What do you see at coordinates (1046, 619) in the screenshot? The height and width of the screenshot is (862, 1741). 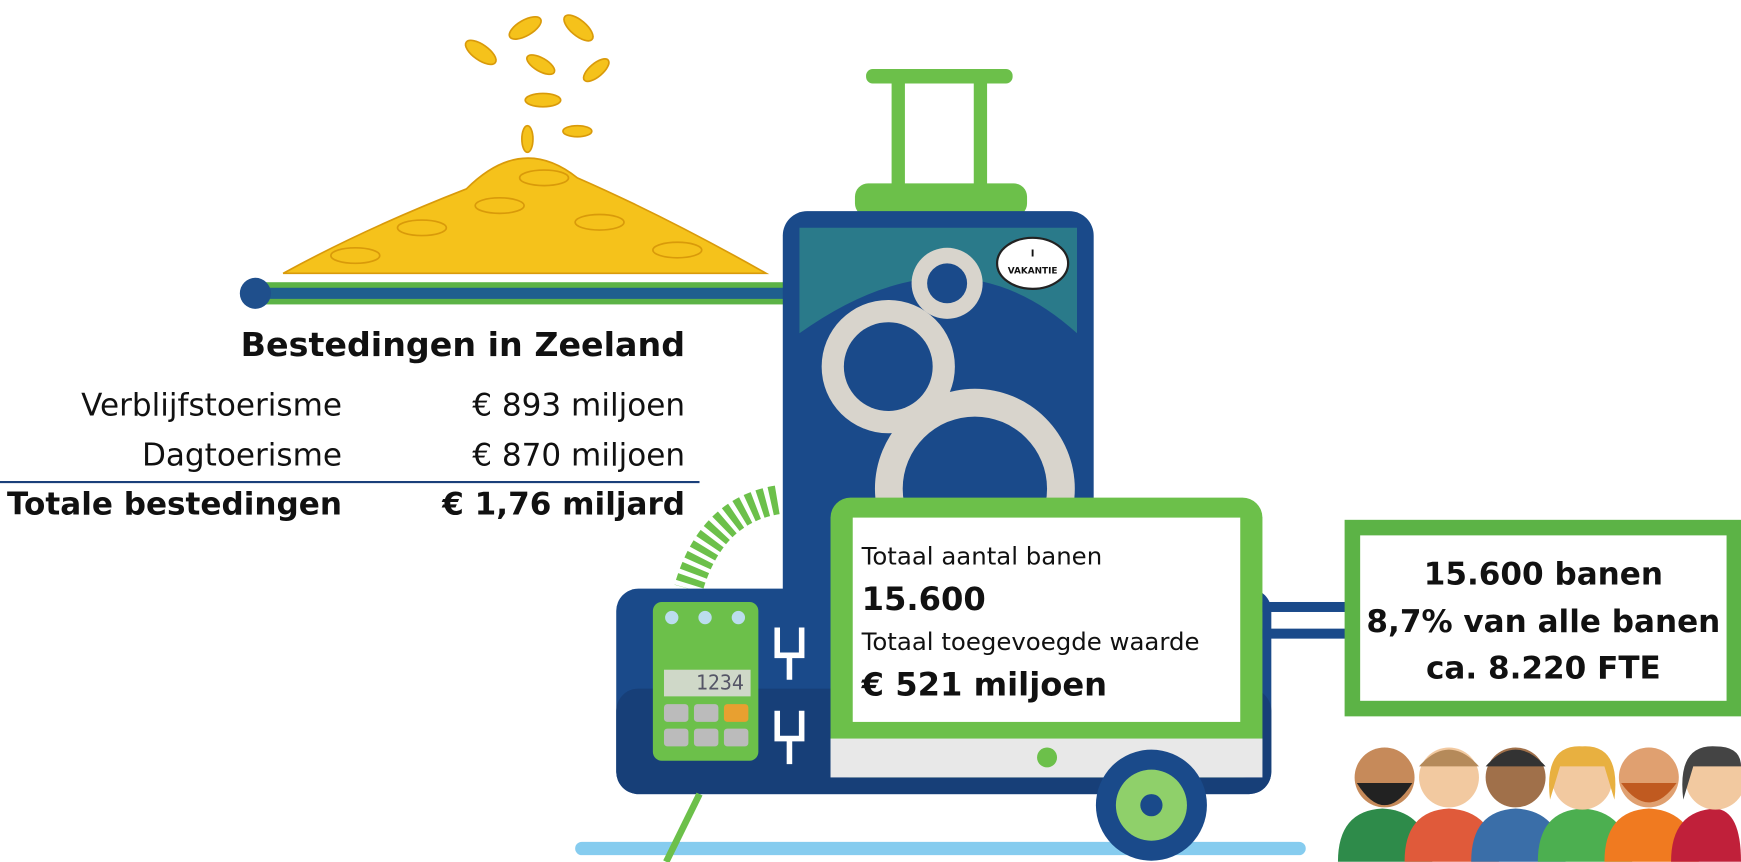 I see `monitor-screen` at bounding box center [1046, 619].